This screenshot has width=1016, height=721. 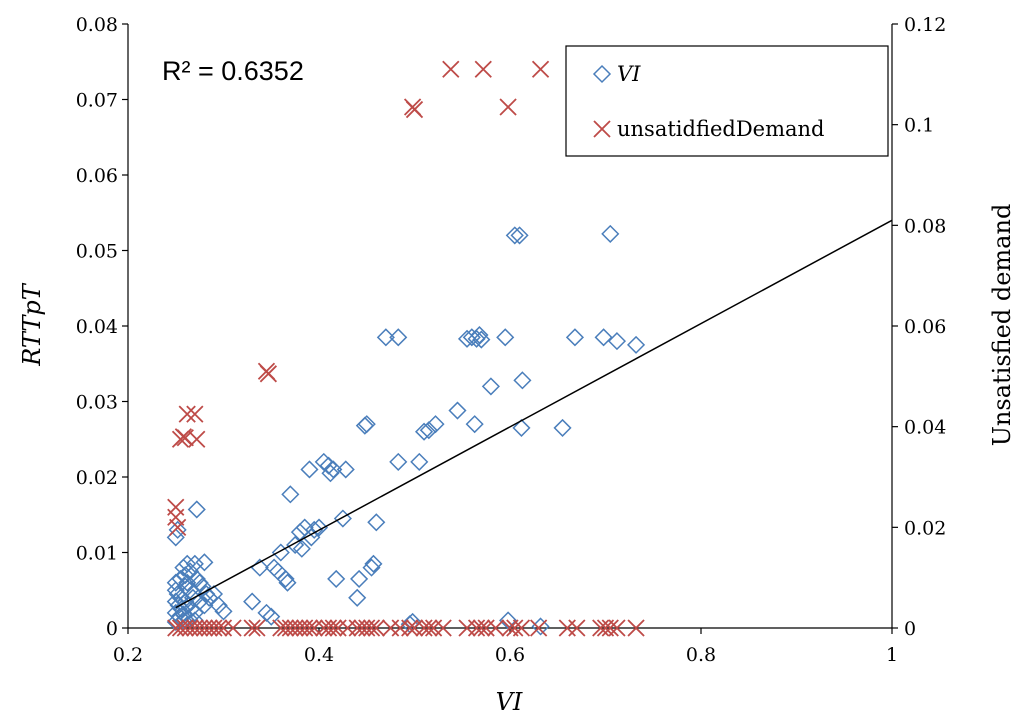 What do you see at coordinates (97, 252) in the screenshot?
I see `y-tick-label: 0.05` at bounding box center [97, 252].